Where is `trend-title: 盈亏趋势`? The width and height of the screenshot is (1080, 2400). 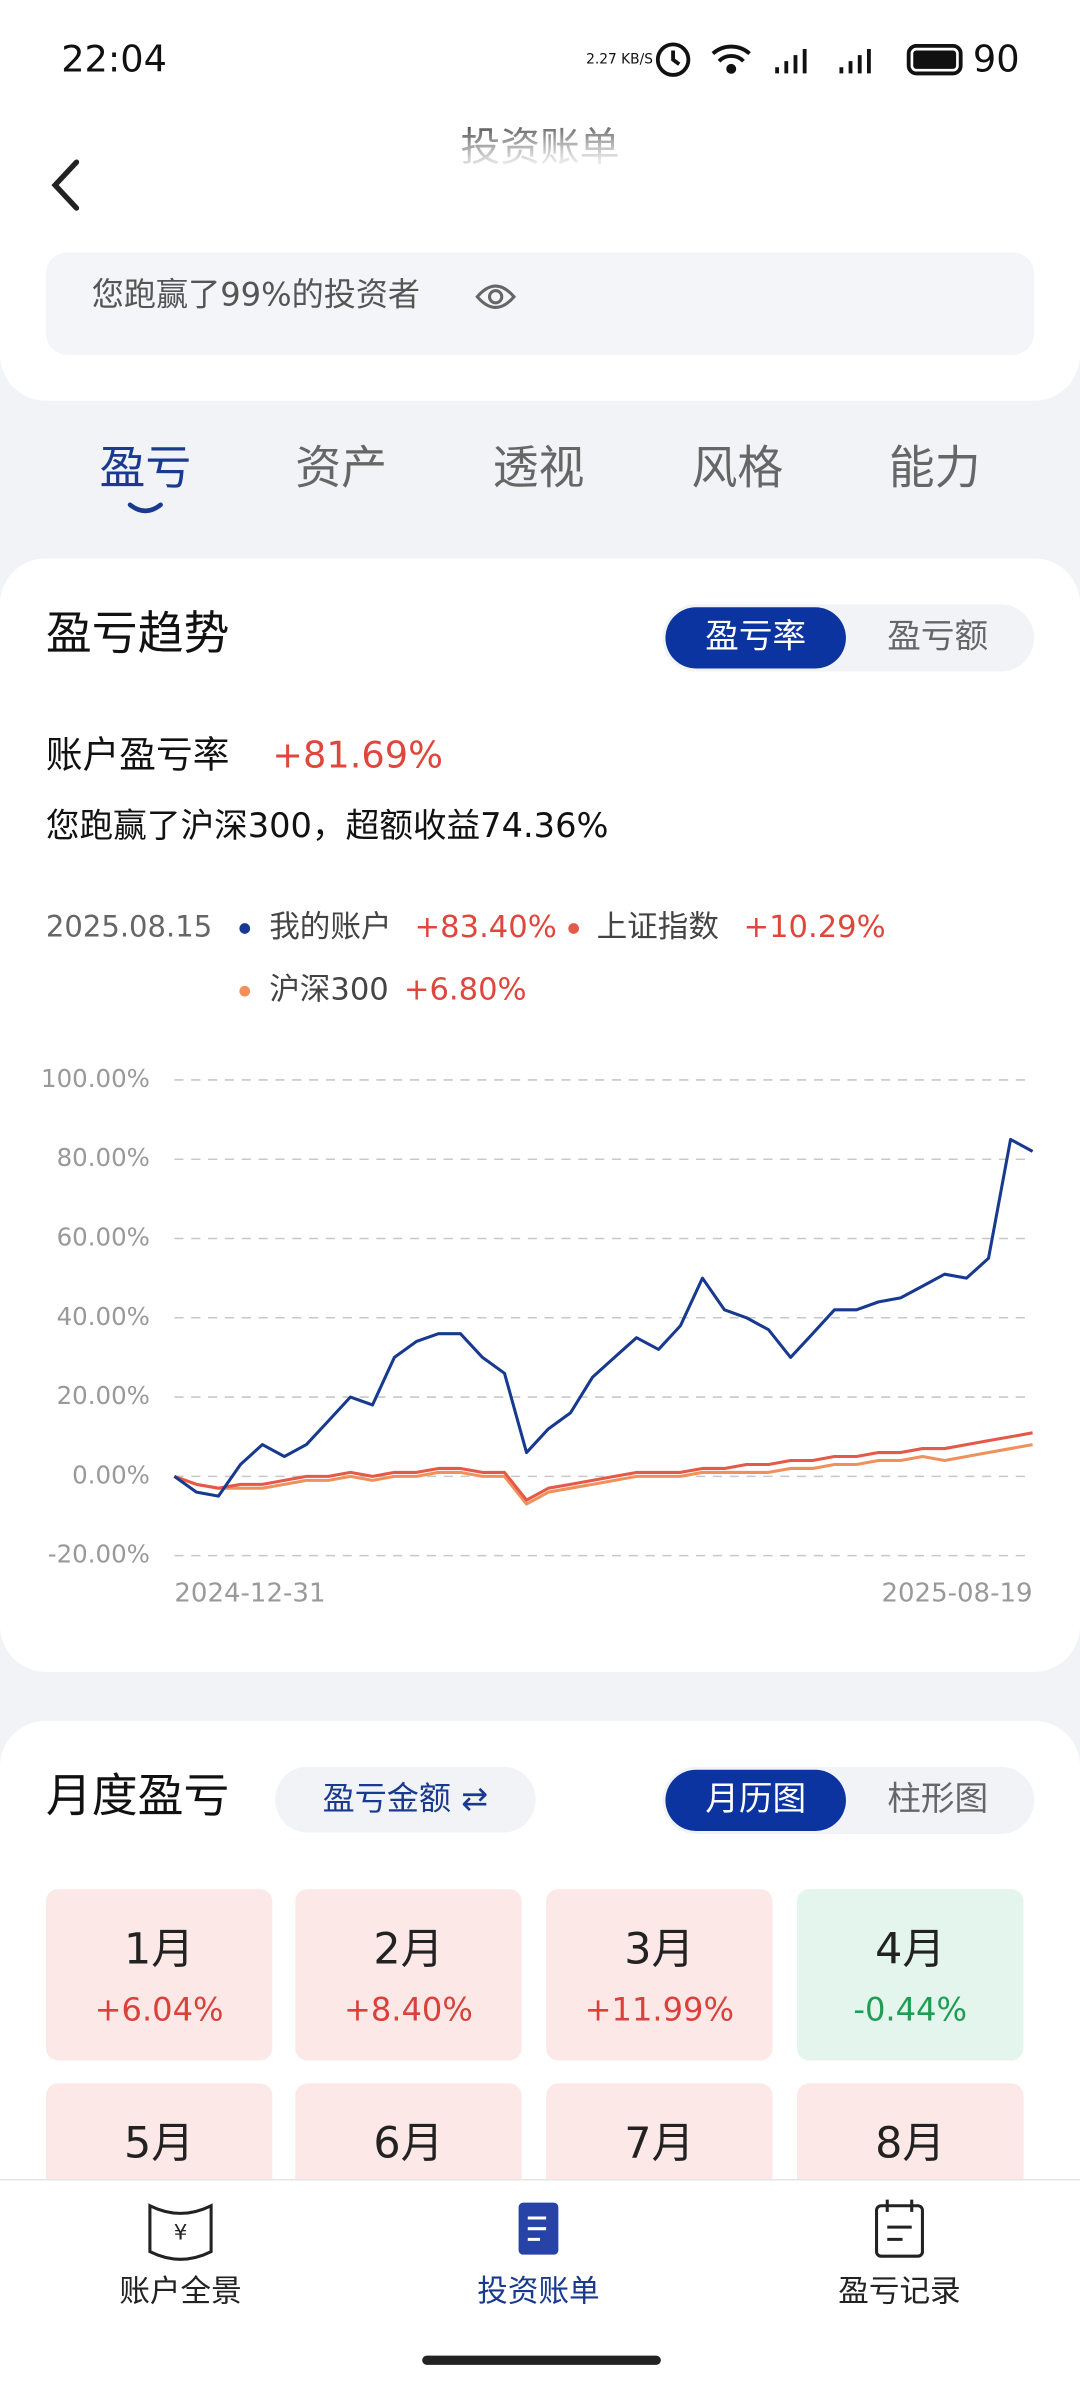
trend-title: 盈亏趋势 is located at coordinates (138, 633).